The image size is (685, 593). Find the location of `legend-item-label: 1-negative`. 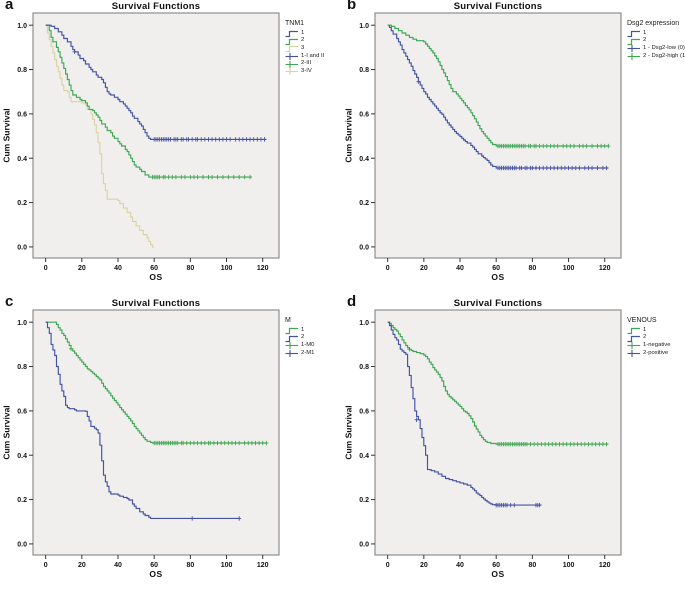

legend-item-label: 1-negative is located at coordinates (657, 345).